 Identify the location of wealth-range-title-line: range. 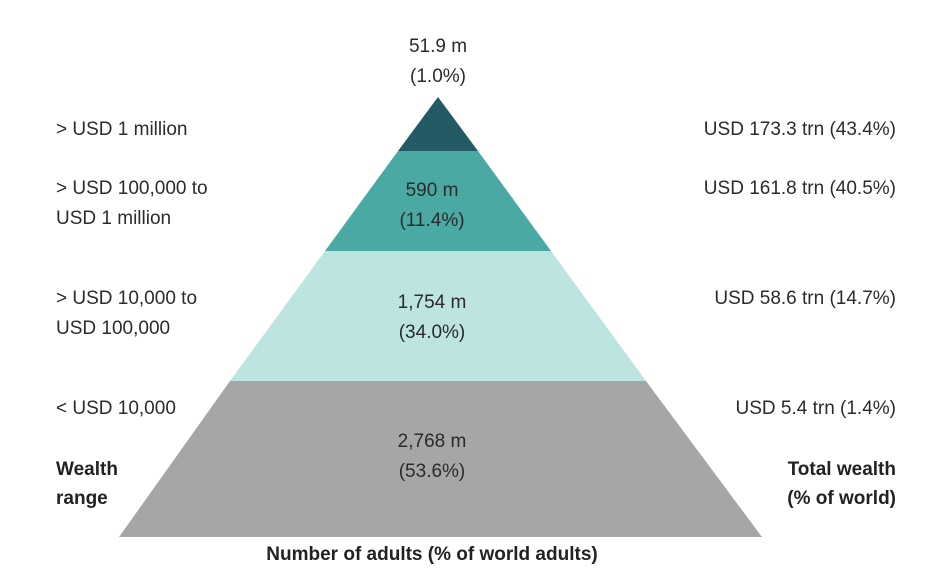
(82, 498).